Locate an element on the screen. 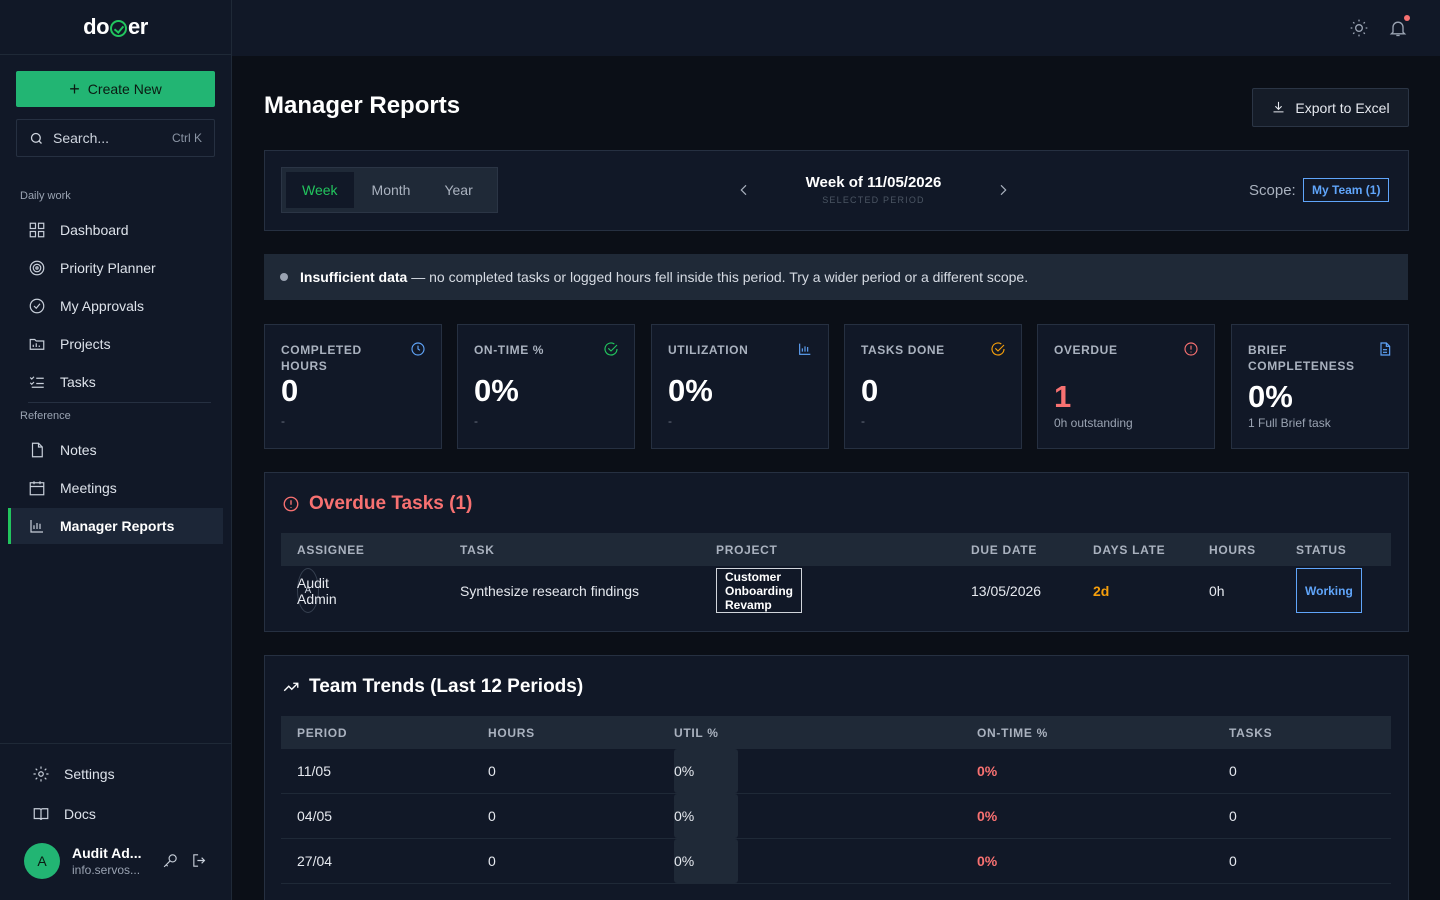  kpi-completed-hours: COMPLETED HOURS 0 - is located at coordinates (353, 386).